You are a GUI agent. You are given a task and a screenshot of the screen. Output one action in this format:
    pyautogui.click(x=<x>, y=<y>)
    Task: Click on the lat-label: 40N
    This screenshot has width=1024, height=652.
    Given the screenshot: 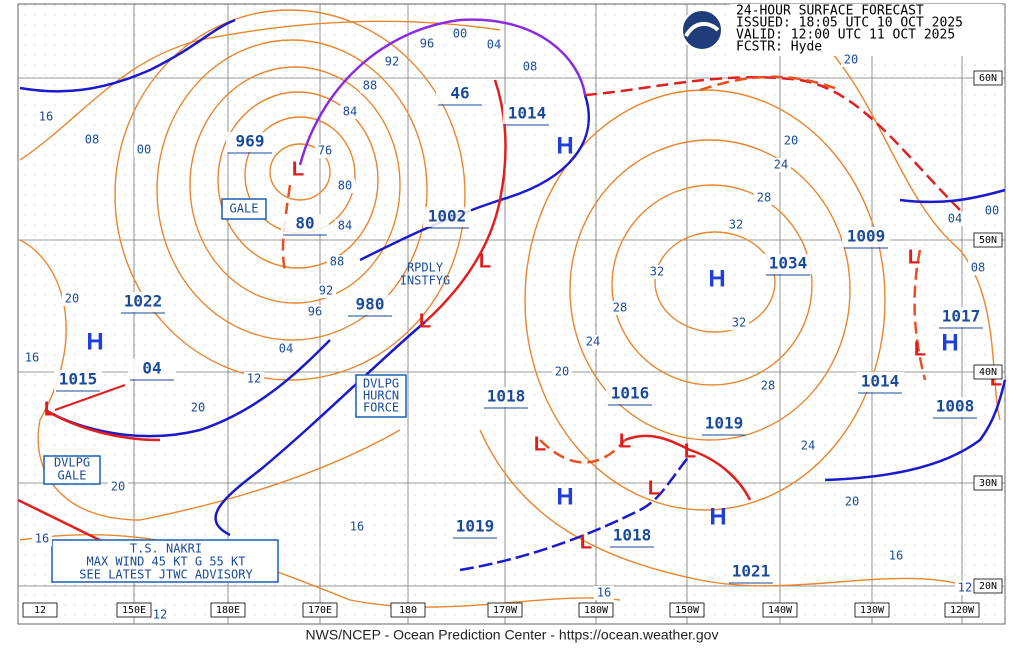 What is the action you would take?
    pyautogui.click(x=988, y=372)
    